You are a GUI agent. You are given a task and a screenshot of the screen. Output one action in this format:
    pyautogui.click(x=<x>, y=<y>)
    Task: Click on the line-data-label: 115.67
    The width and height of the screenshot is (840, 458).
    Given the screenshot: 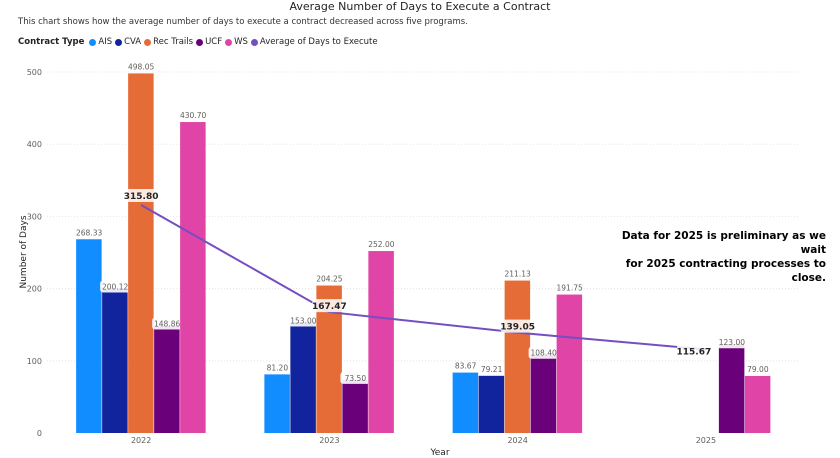 What is the action you would take?
    pyautogui.click(x=694, y=352)
    